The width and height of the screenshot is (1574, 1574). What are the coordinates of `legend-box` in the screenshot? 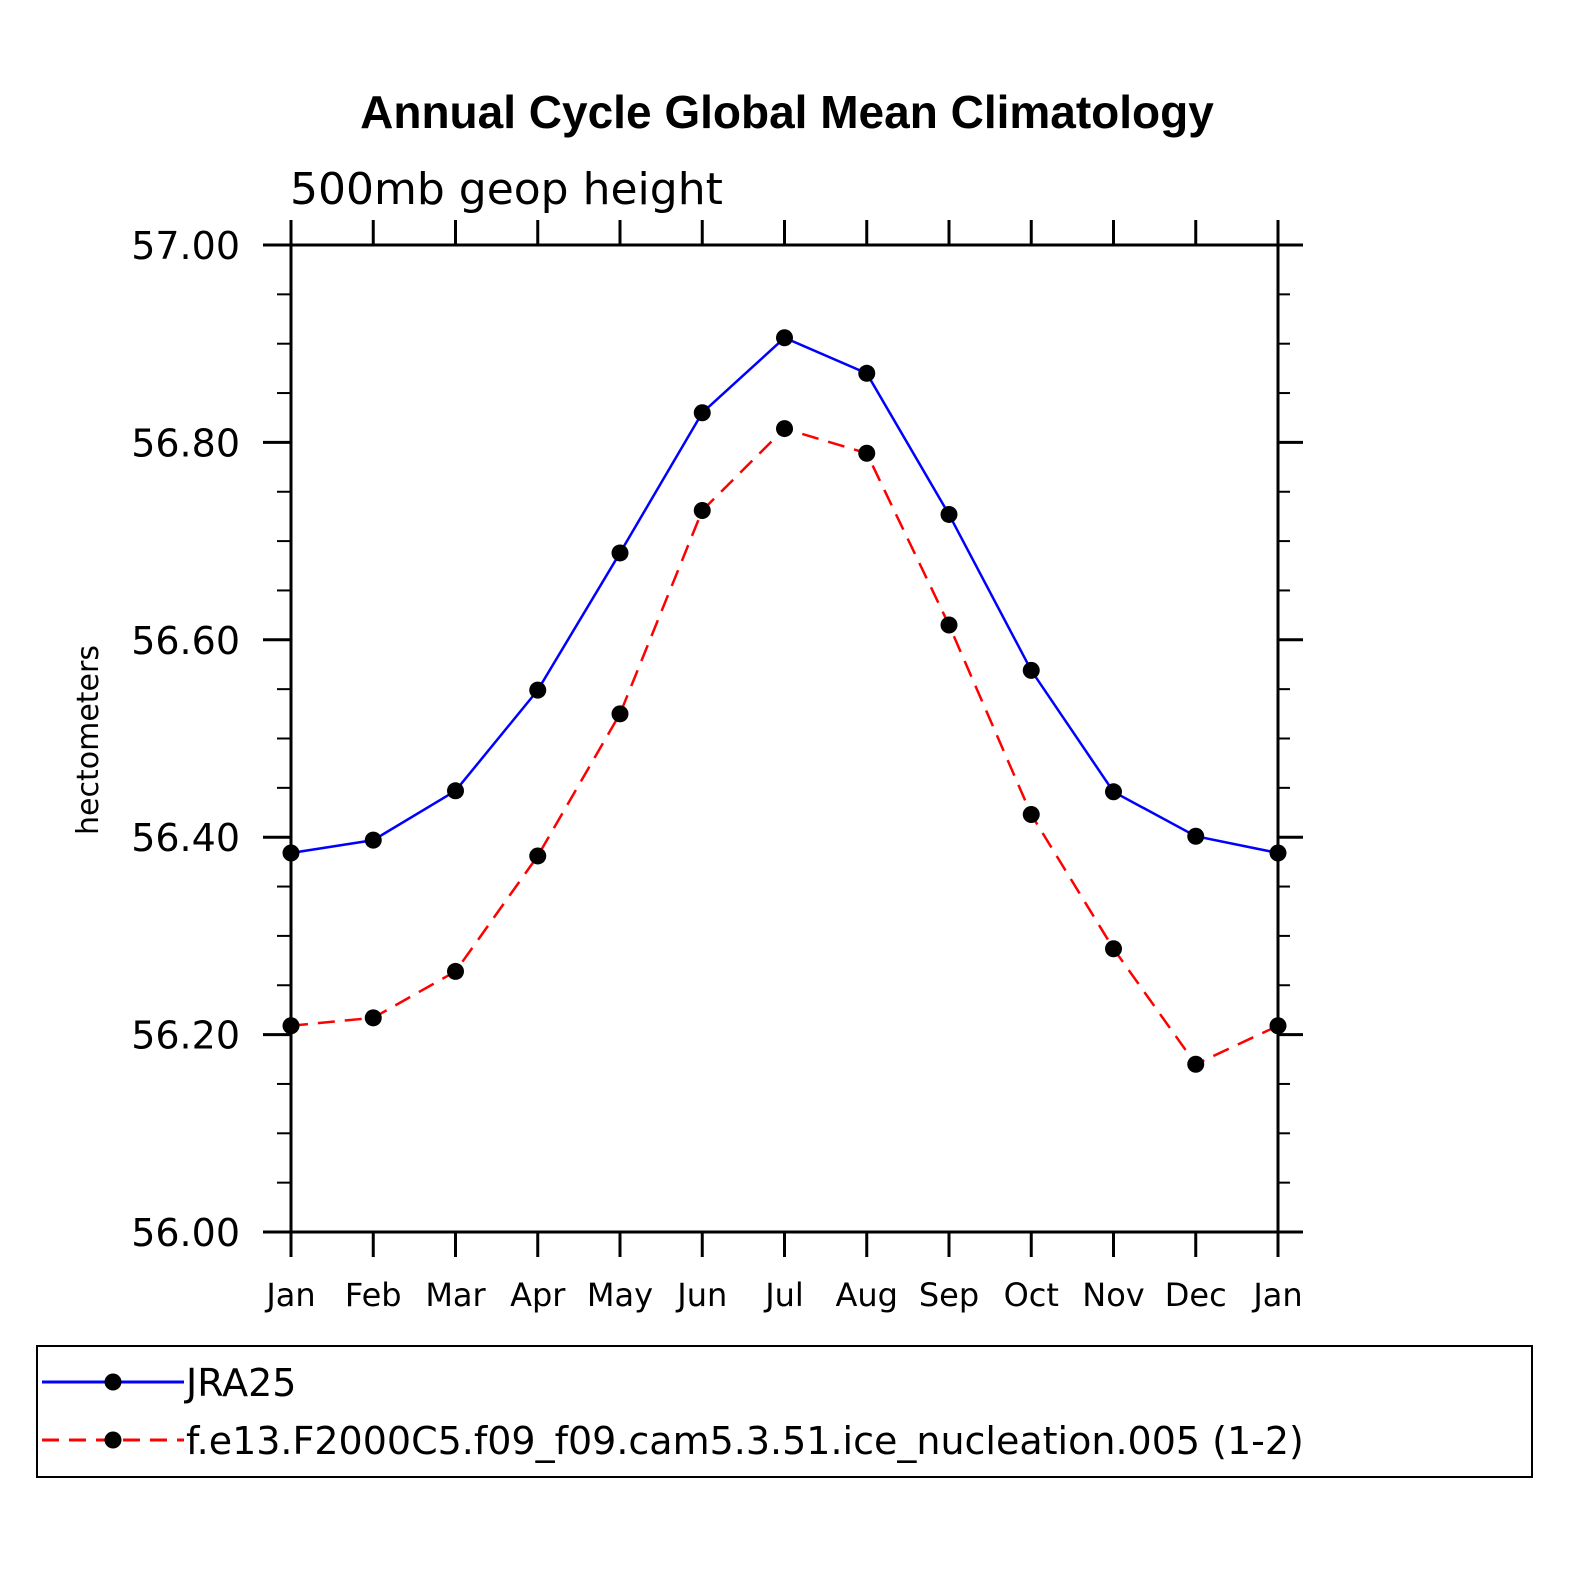 It's located at (784, 1411).